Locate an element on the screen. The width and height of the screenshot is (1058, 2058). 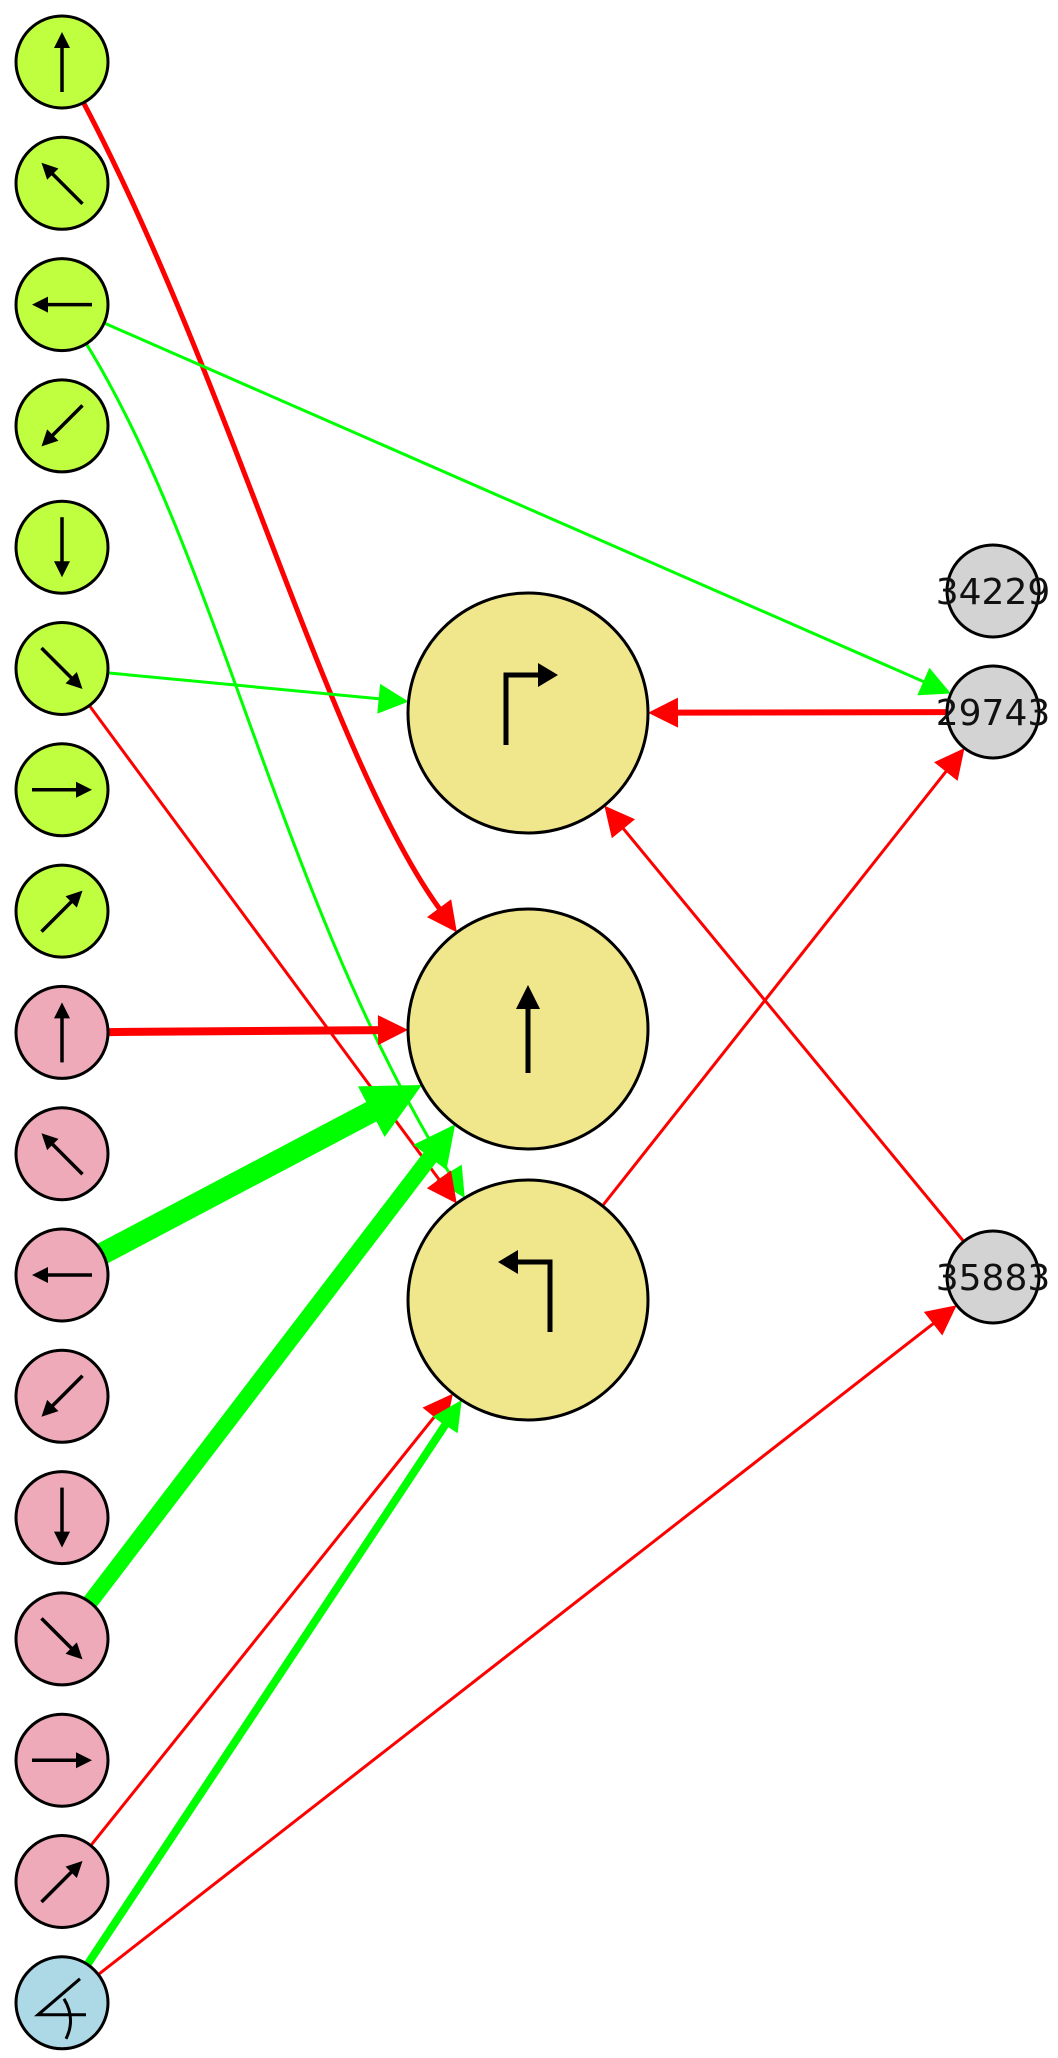
edge-p-downright-to-o-forward is located at coordinates (269, 1366).